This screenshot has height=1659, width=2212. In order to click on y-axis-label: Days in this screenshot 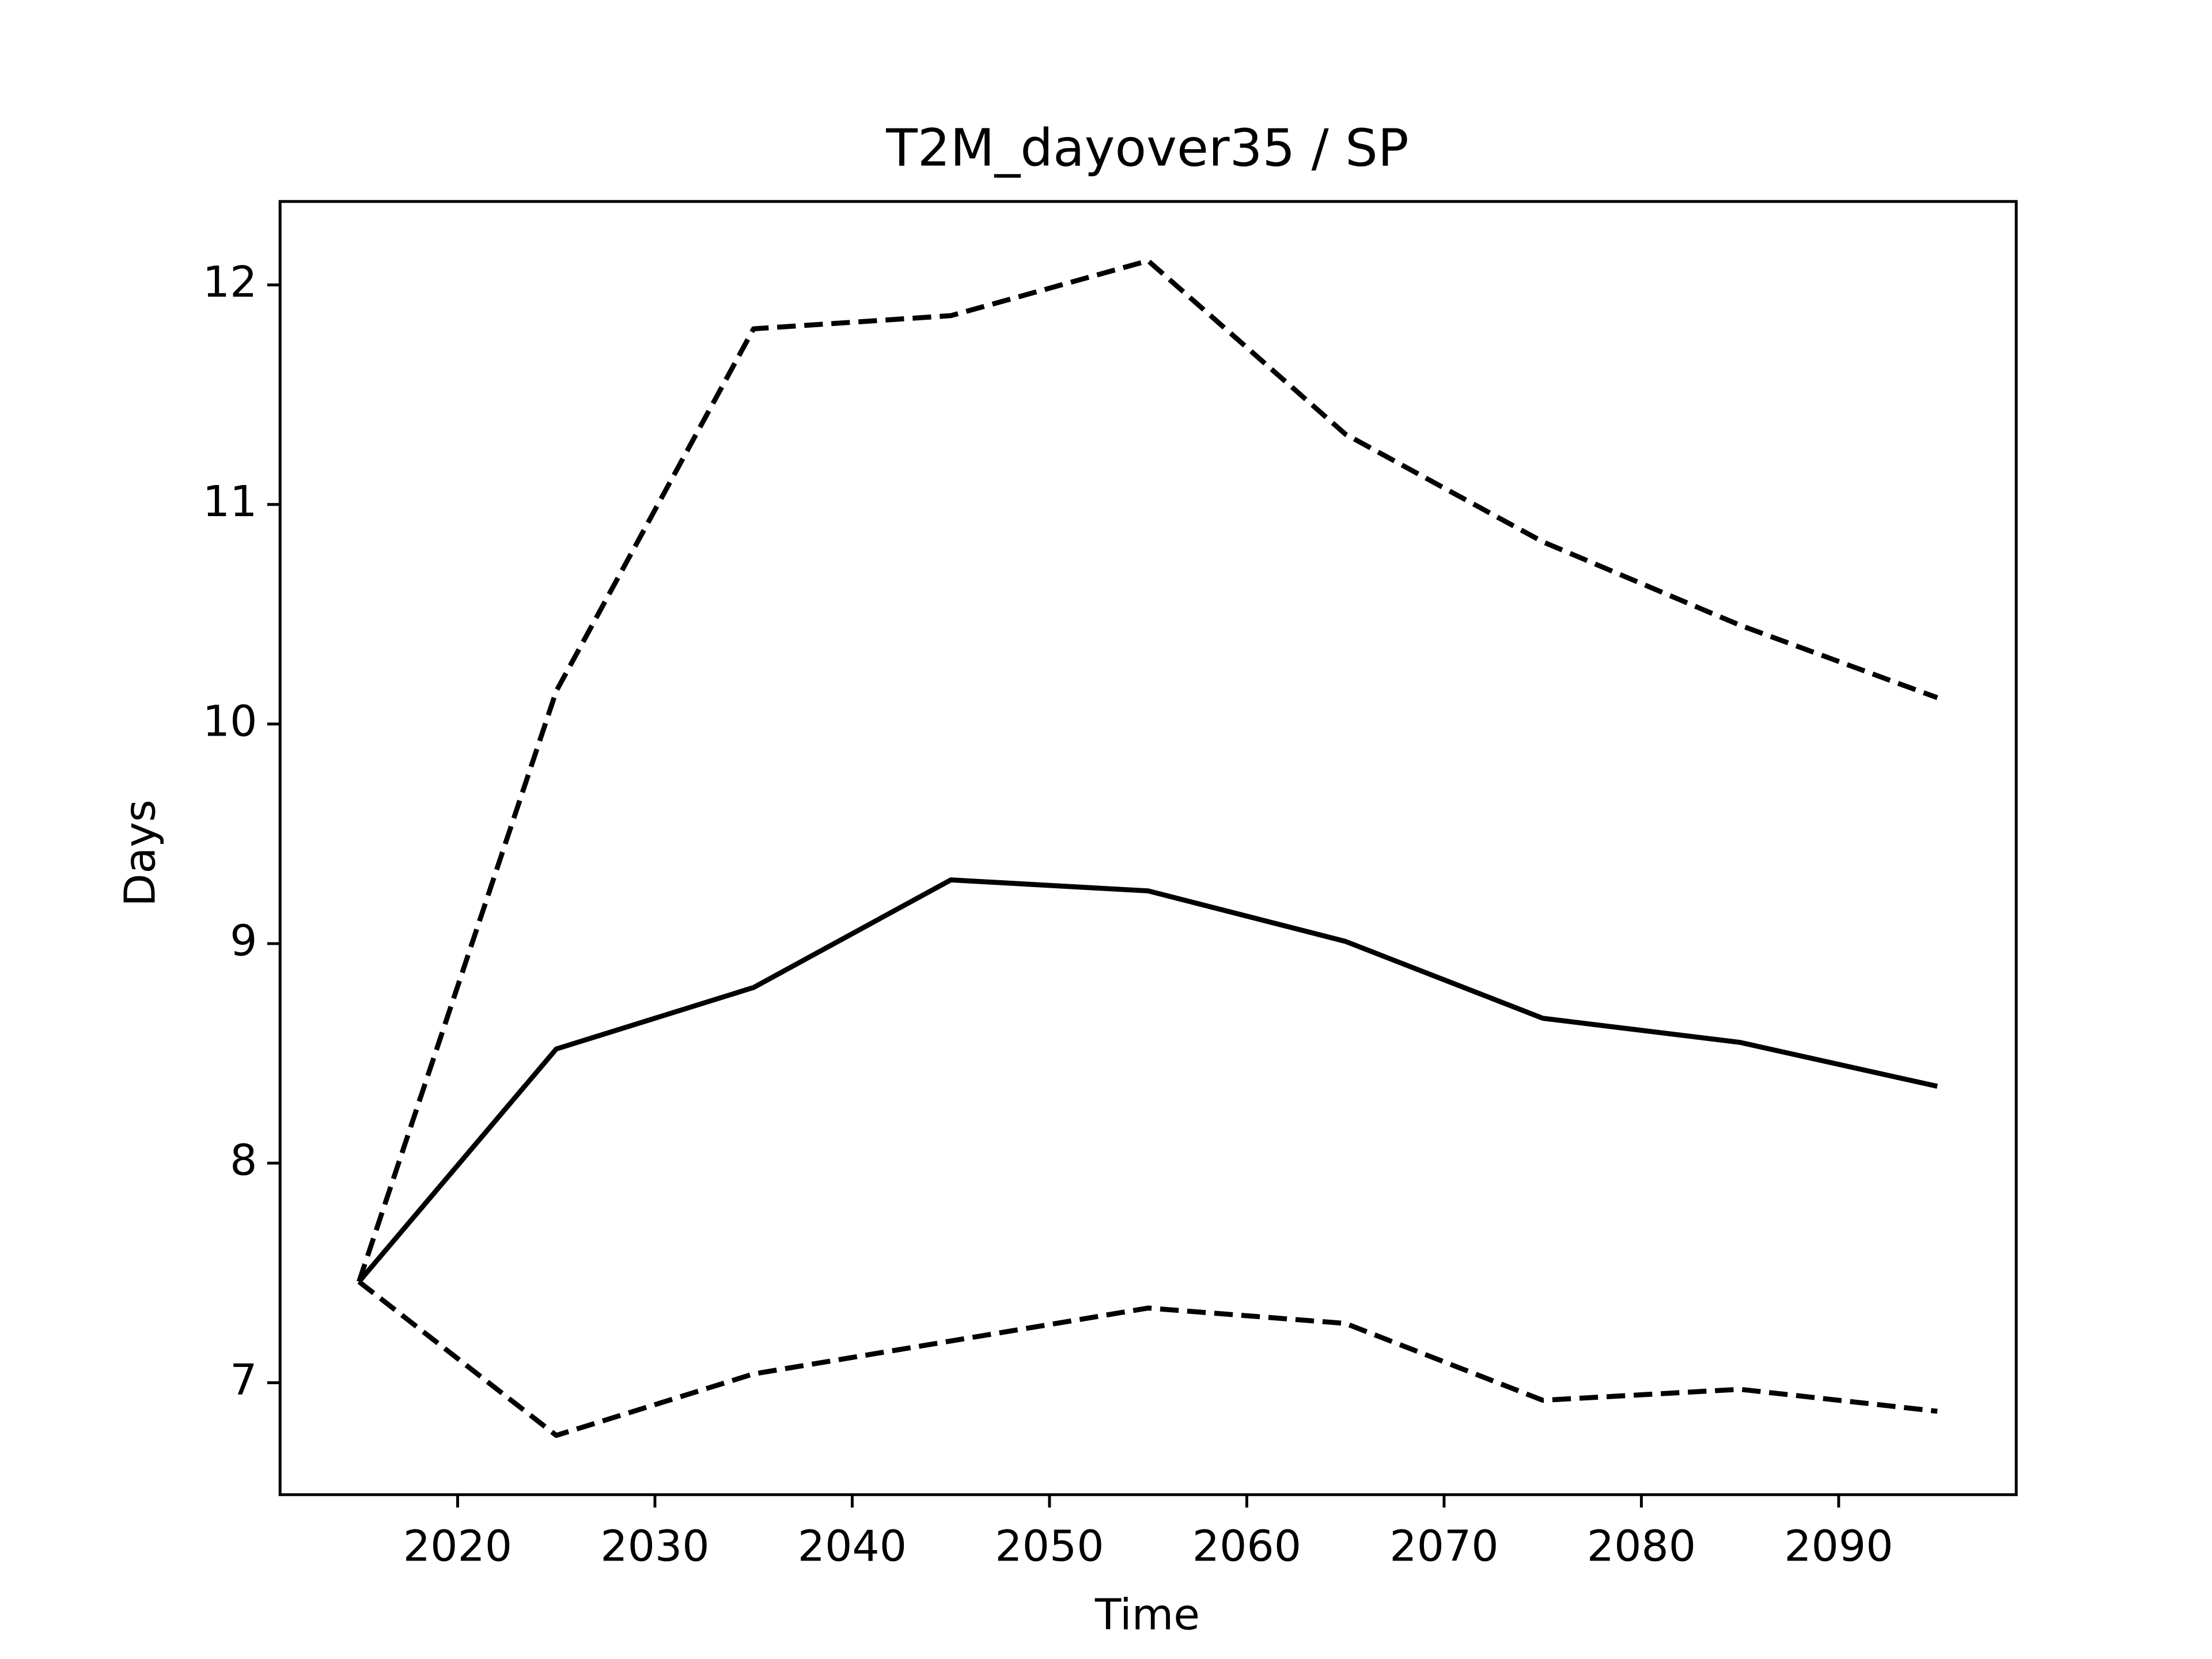, I will do `click(140, 853)`.